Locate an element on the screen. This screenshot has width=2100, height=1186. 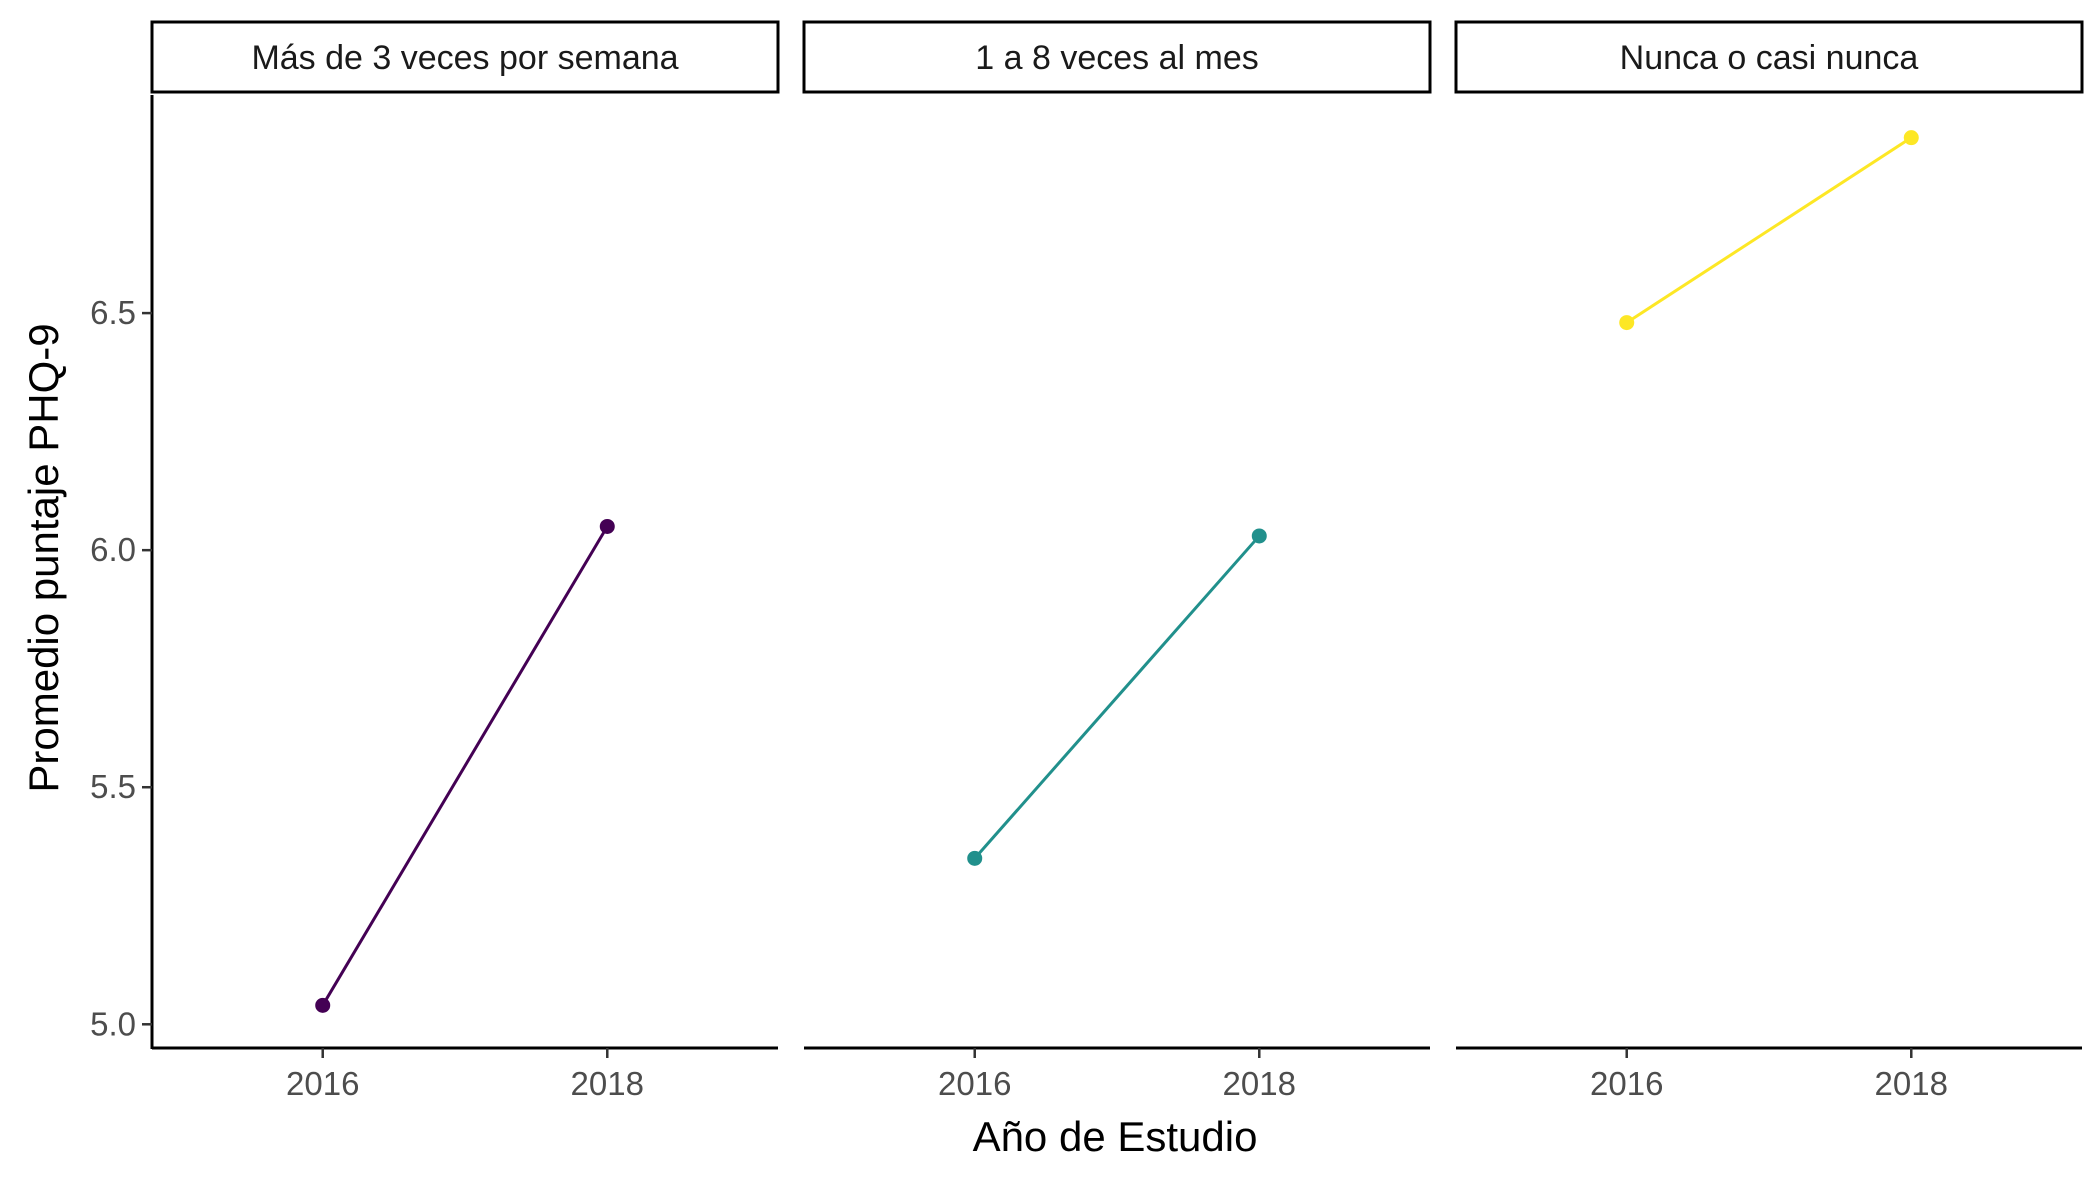
facet-strip-label: Más de 3 veces por semana is located at coordinates (464, 58).